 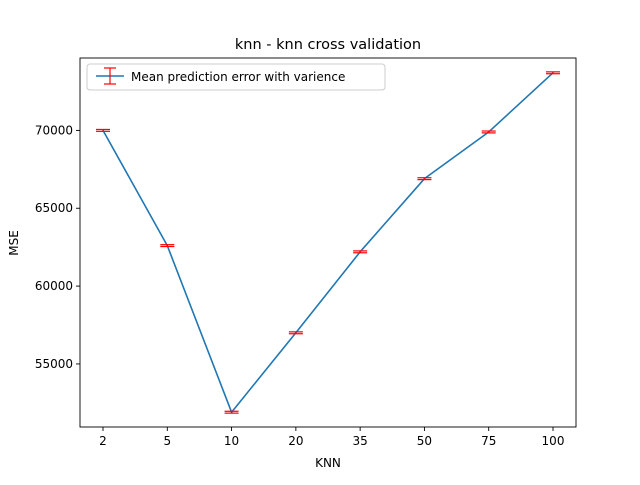 I want to click on x-axis-label: KNN, so click(x=328, y=463).